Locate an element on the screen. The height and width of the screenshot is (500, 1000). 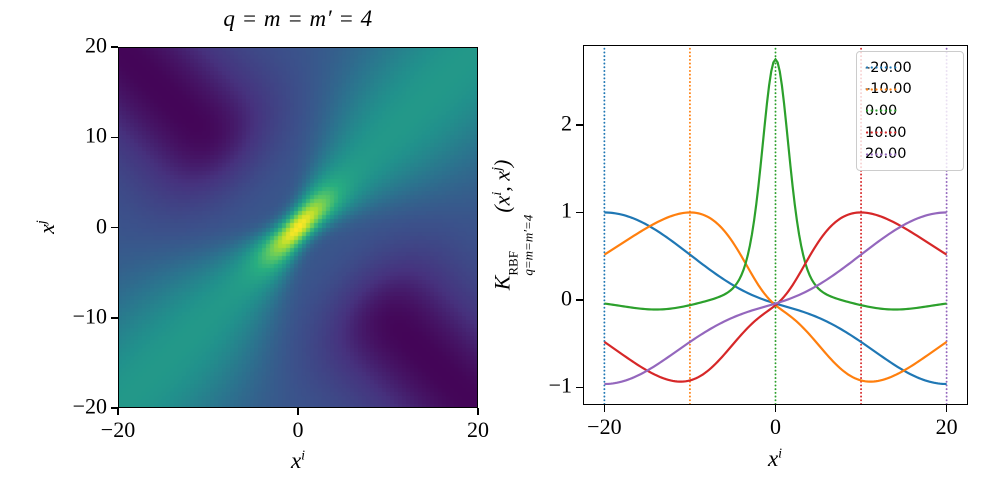
ylabel-sup: j is located at coordinates (42, 222).